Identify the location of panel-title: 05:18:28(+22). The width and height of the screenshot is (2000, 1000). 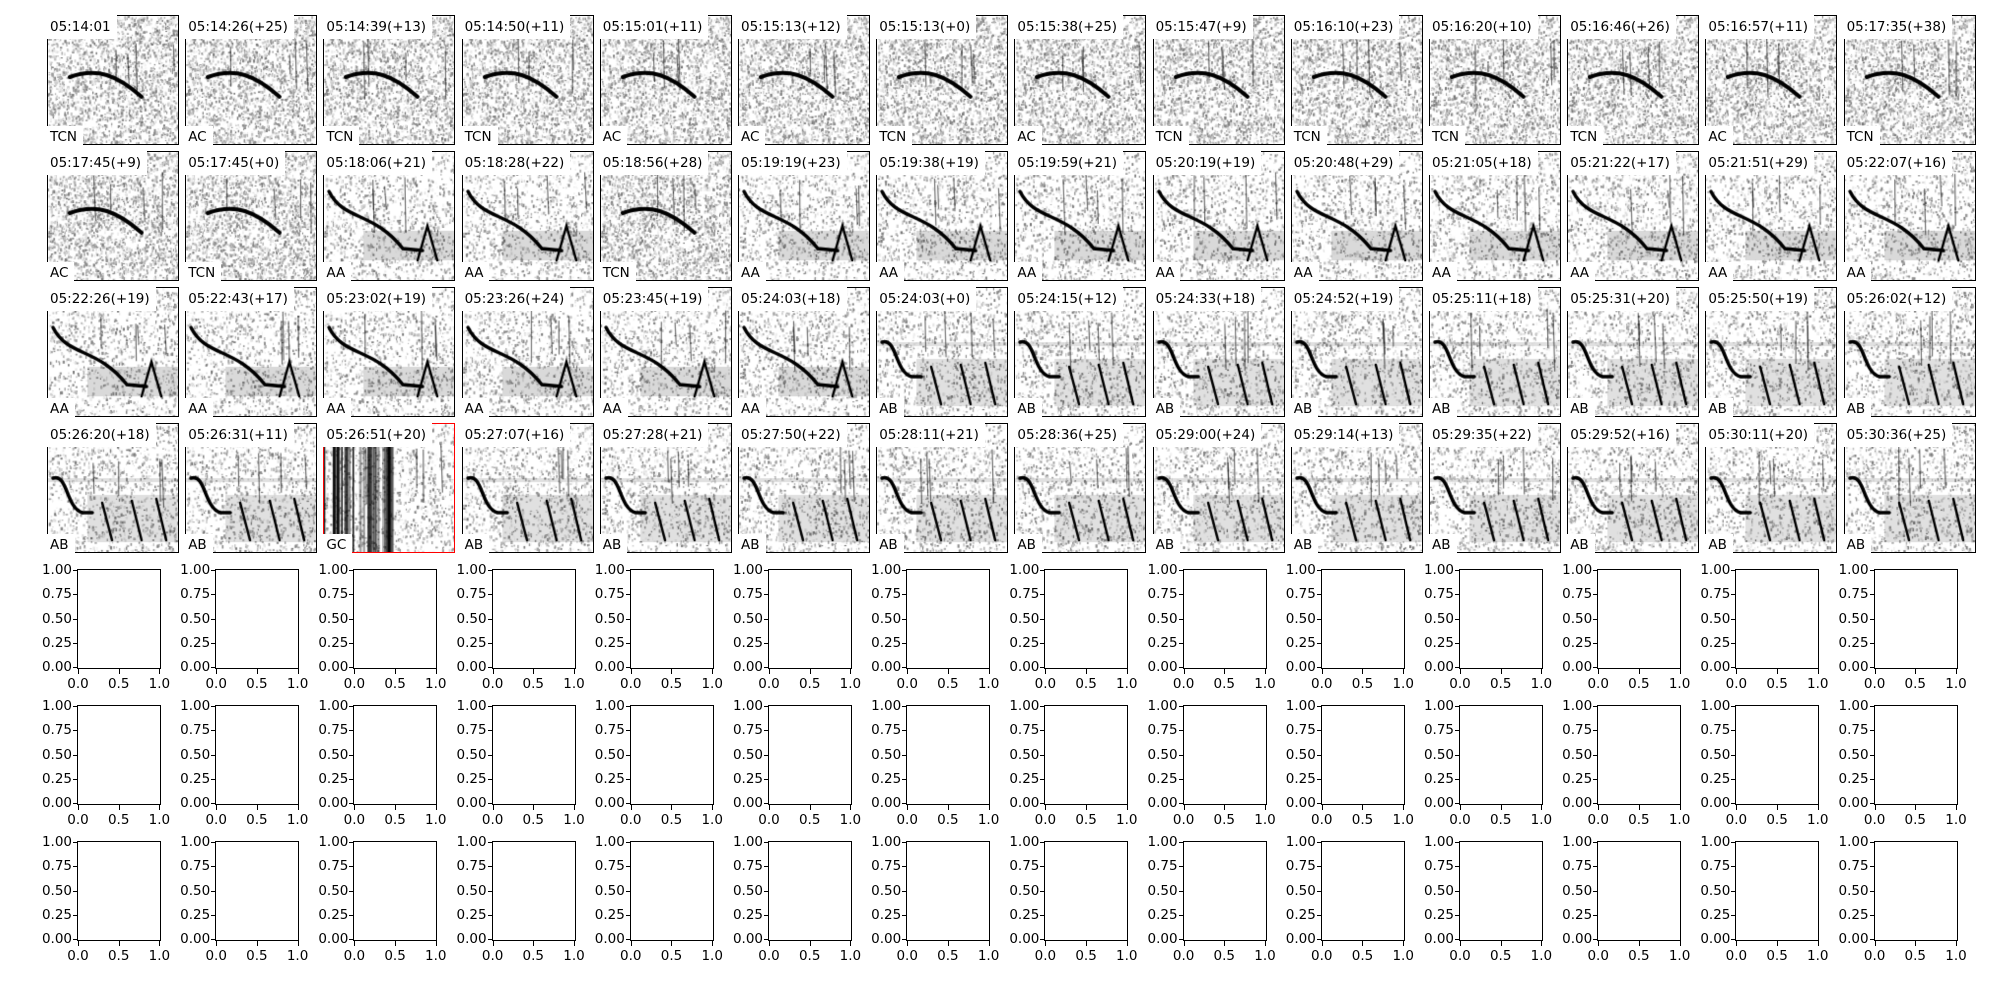
(514, 163).